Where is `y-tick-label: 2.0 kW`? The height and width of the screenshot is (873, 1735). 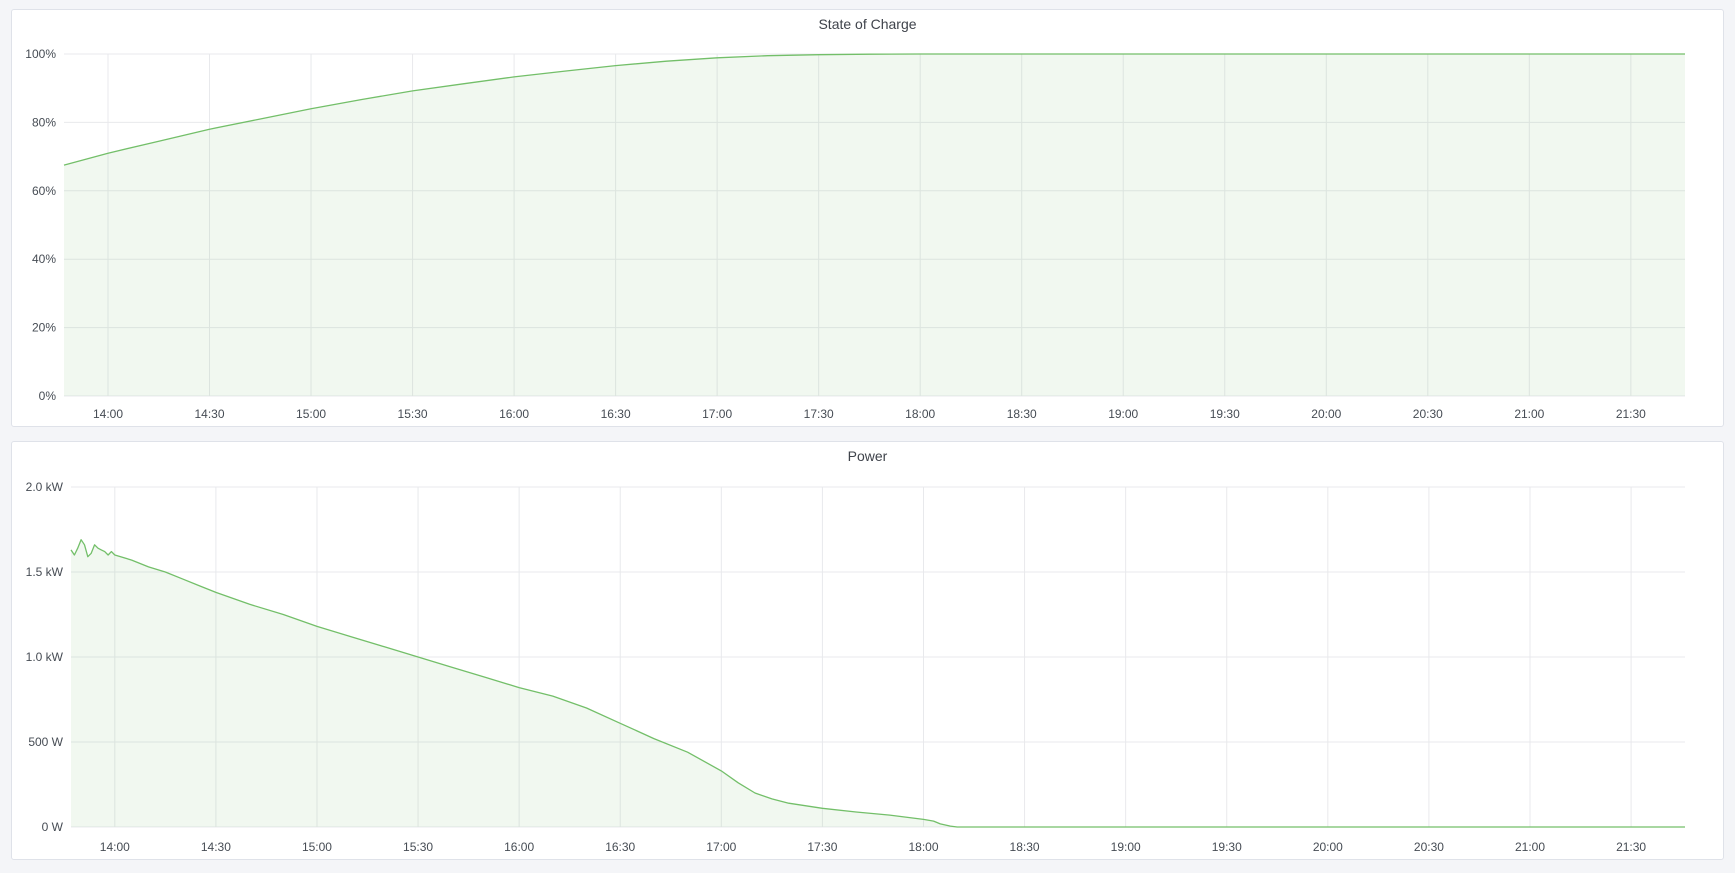 y-tick-label: 2.0 kW is located at coordinates (45, 487).